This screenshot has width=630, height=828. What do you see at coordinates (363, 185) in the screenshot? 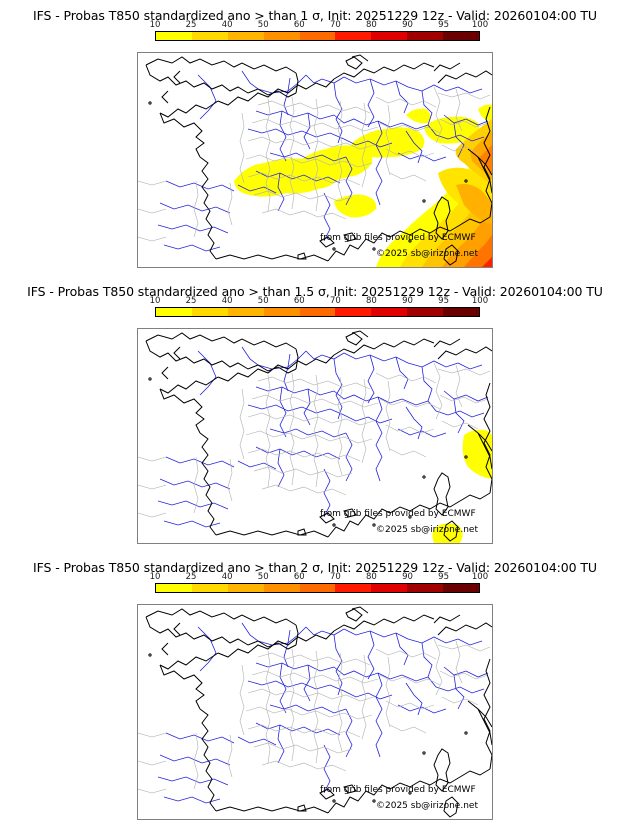
I see `probability-shading` at bounding box center [363, 185].